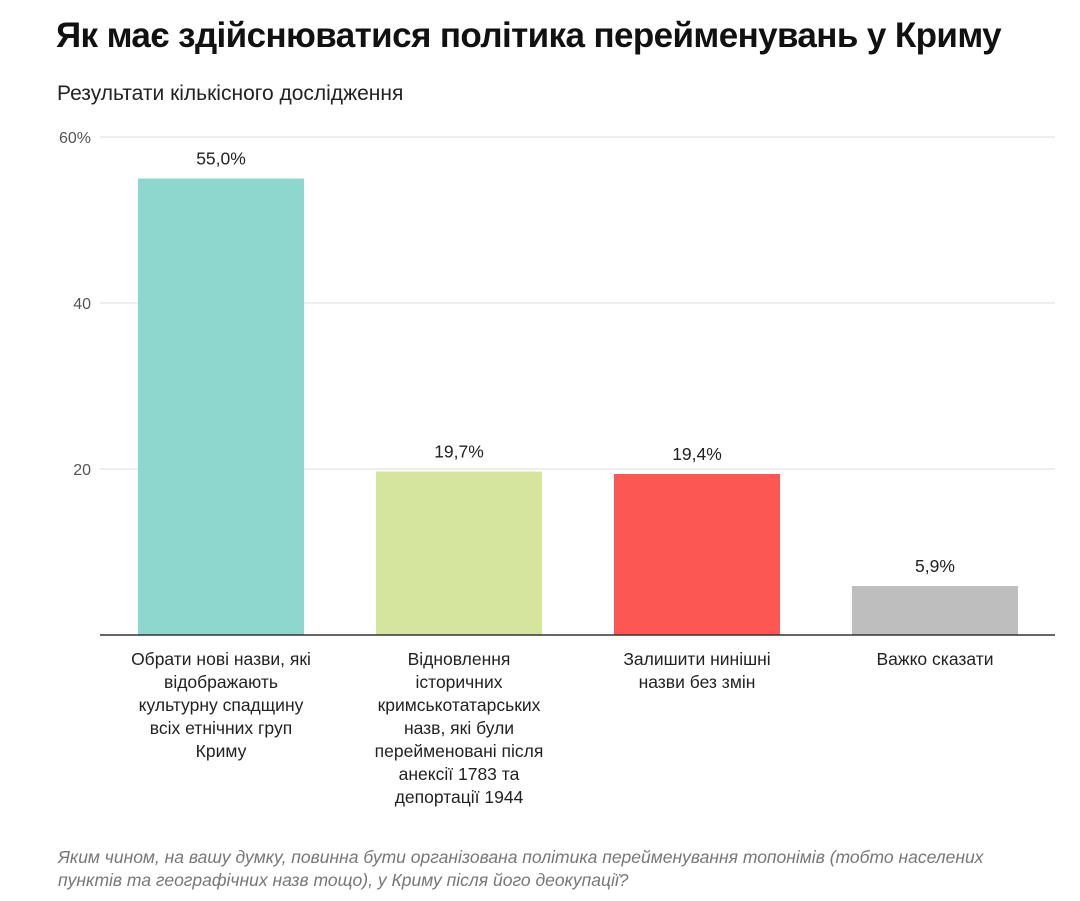  I want to click on category-label-line: депортації 1944, so click(459, 797).